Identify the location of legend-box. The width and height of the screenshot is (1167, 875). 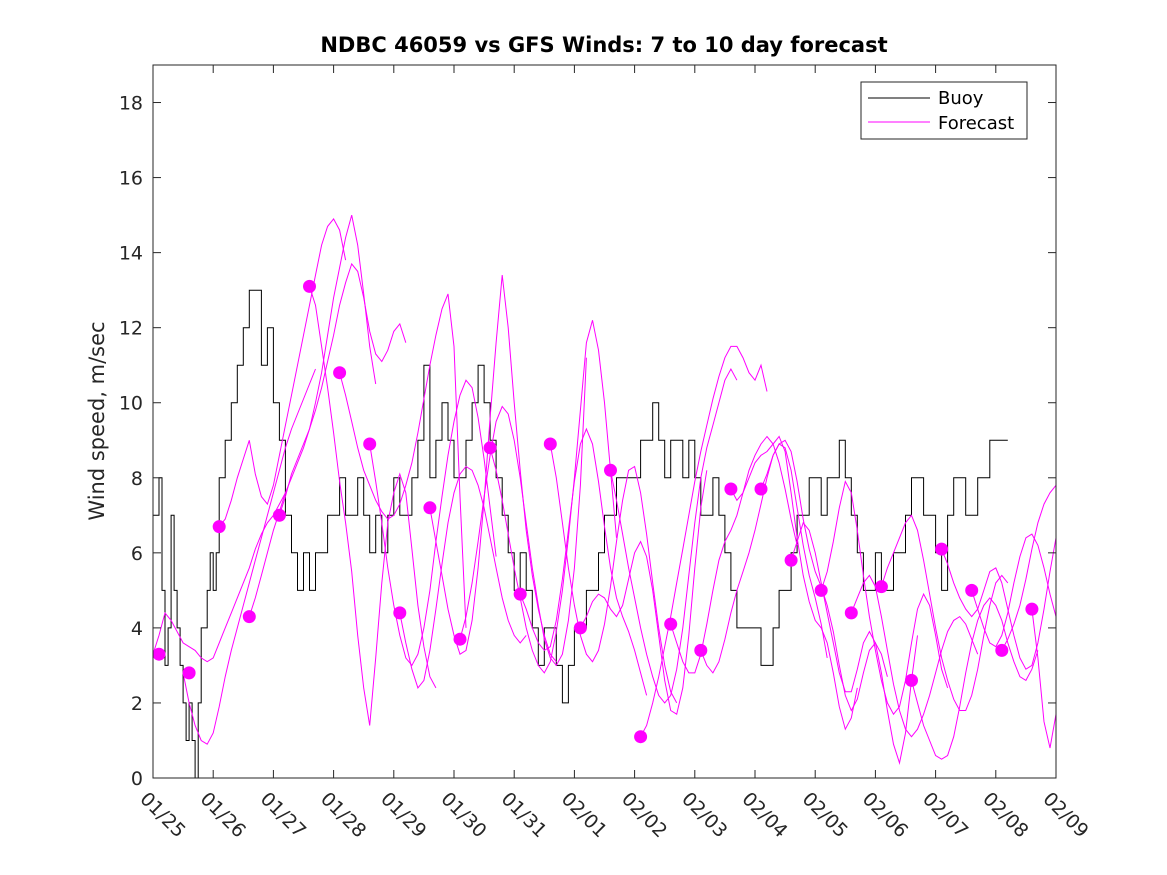
(944, 110).